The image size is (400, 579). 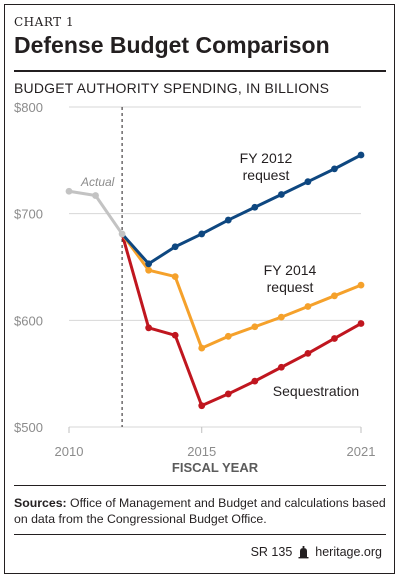 I want to click on series-label: FY 2014, so click(x=290, y=270).